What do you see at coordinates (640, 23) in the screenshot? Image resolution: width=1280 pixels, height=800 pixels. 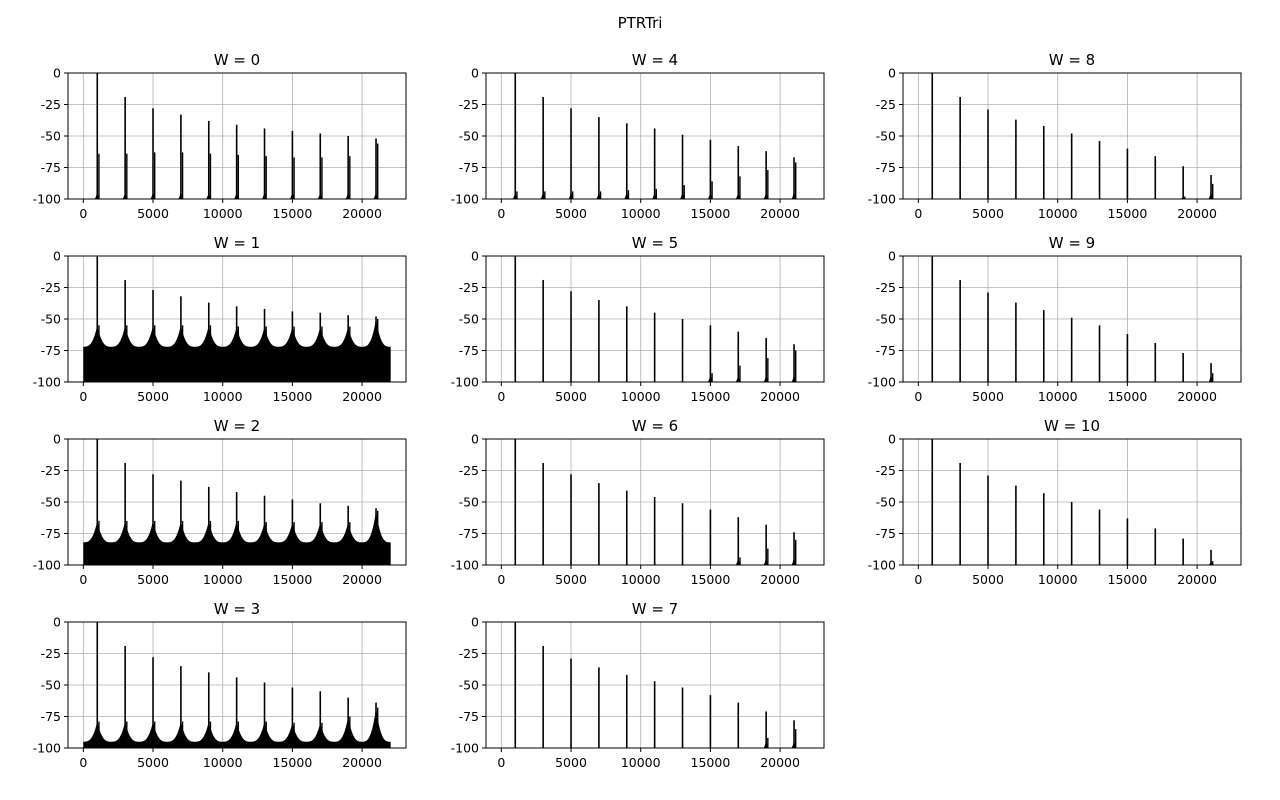 I see `figure-suptitle: PTRTri` at bounding box center [640, 23].